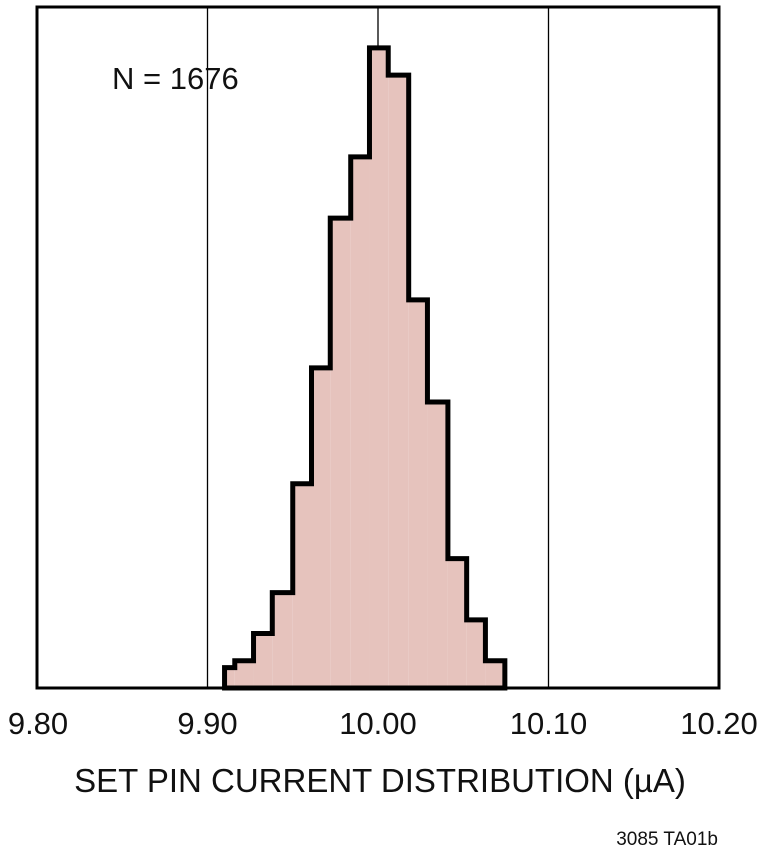 This screenshot has width=760, height=853. I want to click on x-tick-label: 9.80, so click(38, 723).